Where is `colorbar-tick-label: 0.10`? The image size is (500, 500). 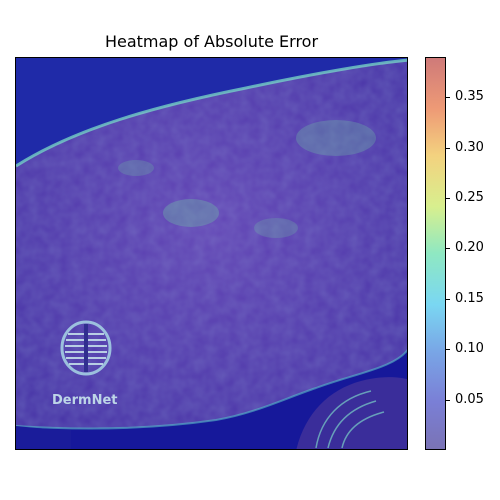
colorbar-tick-label: 0.10 is located at coordinates (469, 349).